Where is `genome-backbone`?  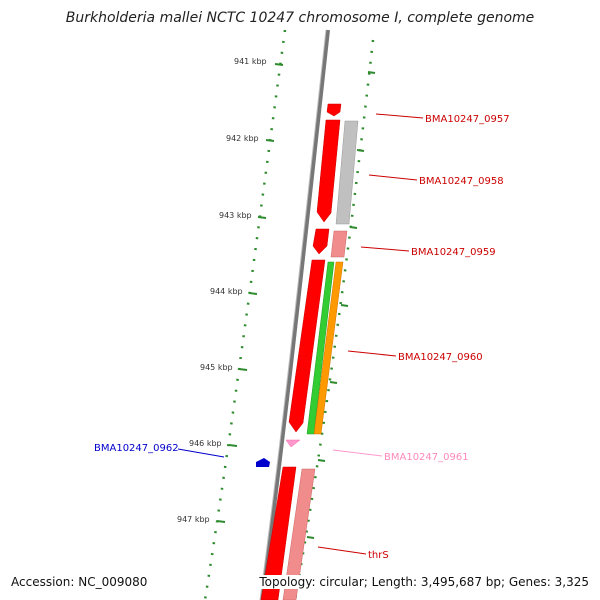
genome-backbone is located at coordinates (295, 314).